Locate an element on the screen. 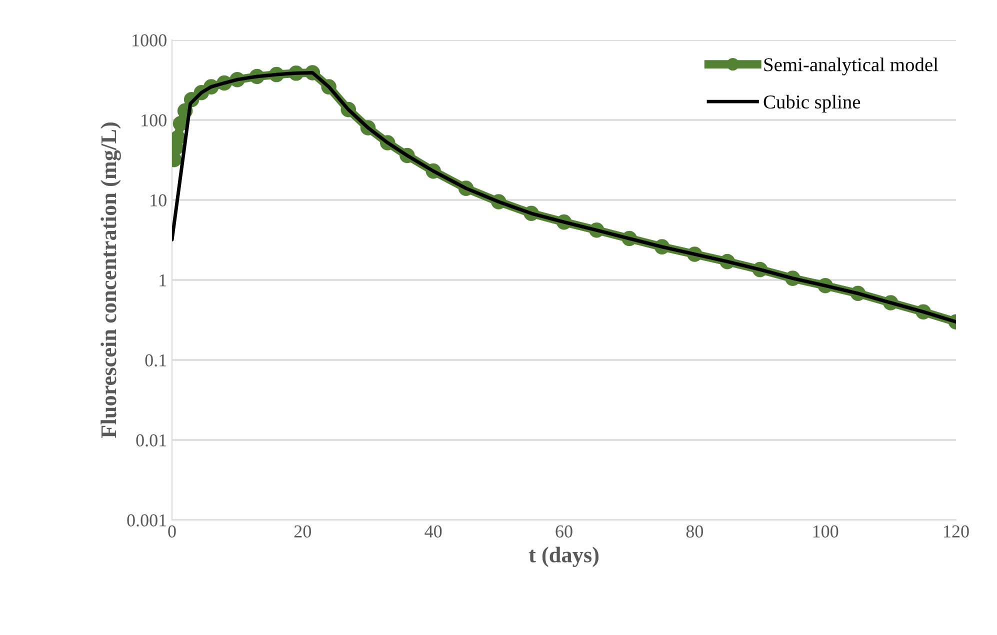 This screenshot has width=997, height=635. y-tick-label: 1000 is located at coordinates (149, 40).